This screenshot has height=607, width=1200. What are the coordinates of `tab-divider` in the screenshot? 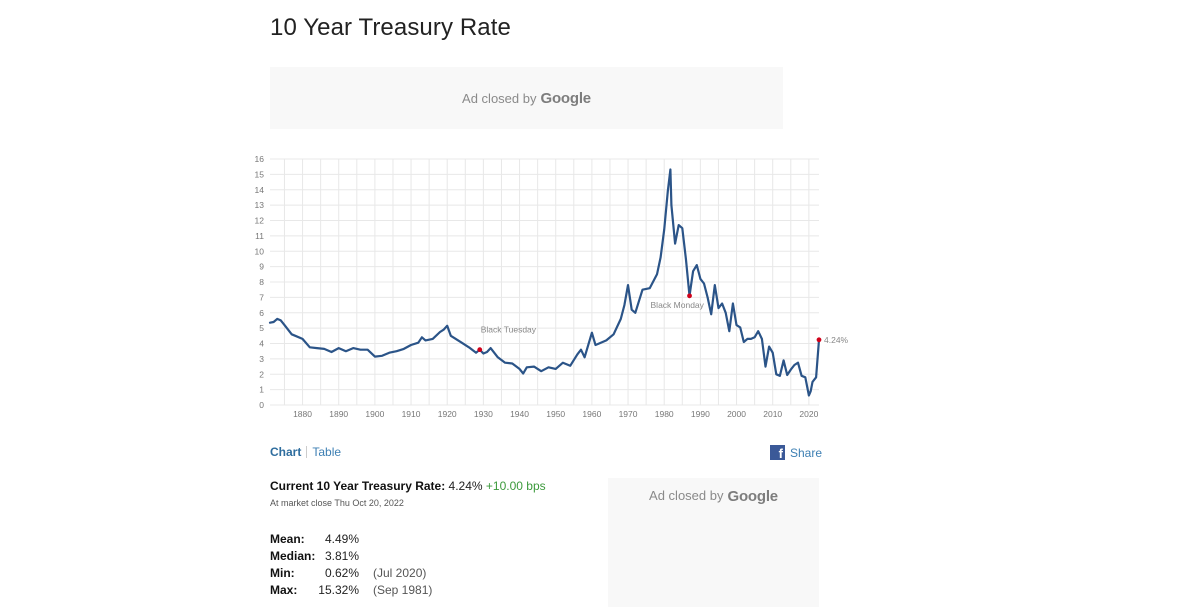 It's located at (307, 452).